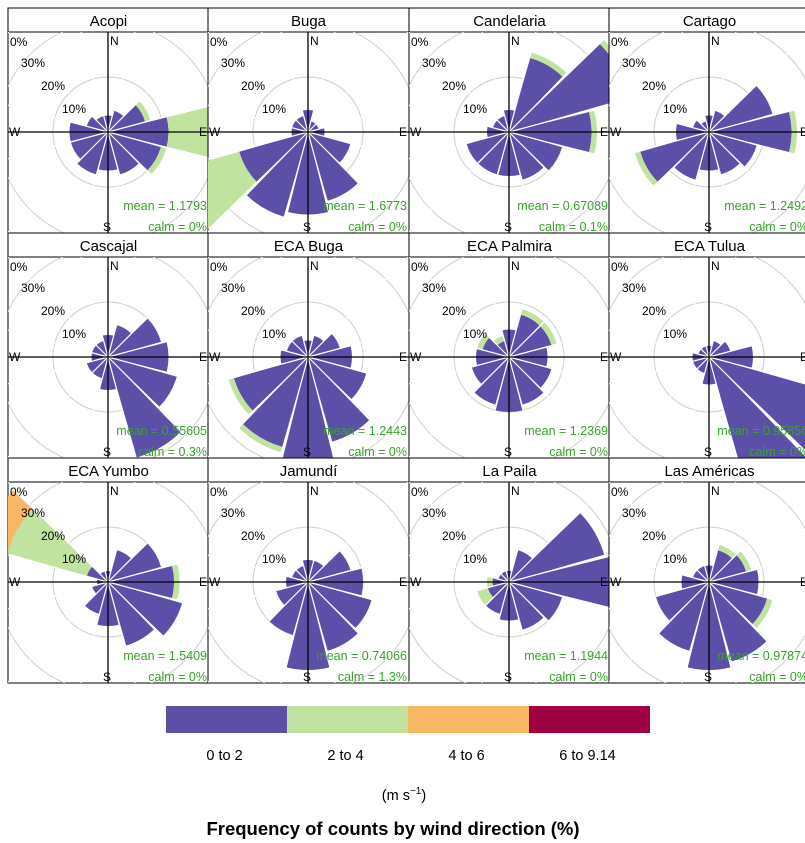 The image size is (805, 843). I want to click on panel-title: Cascajal, so click(109, 246).